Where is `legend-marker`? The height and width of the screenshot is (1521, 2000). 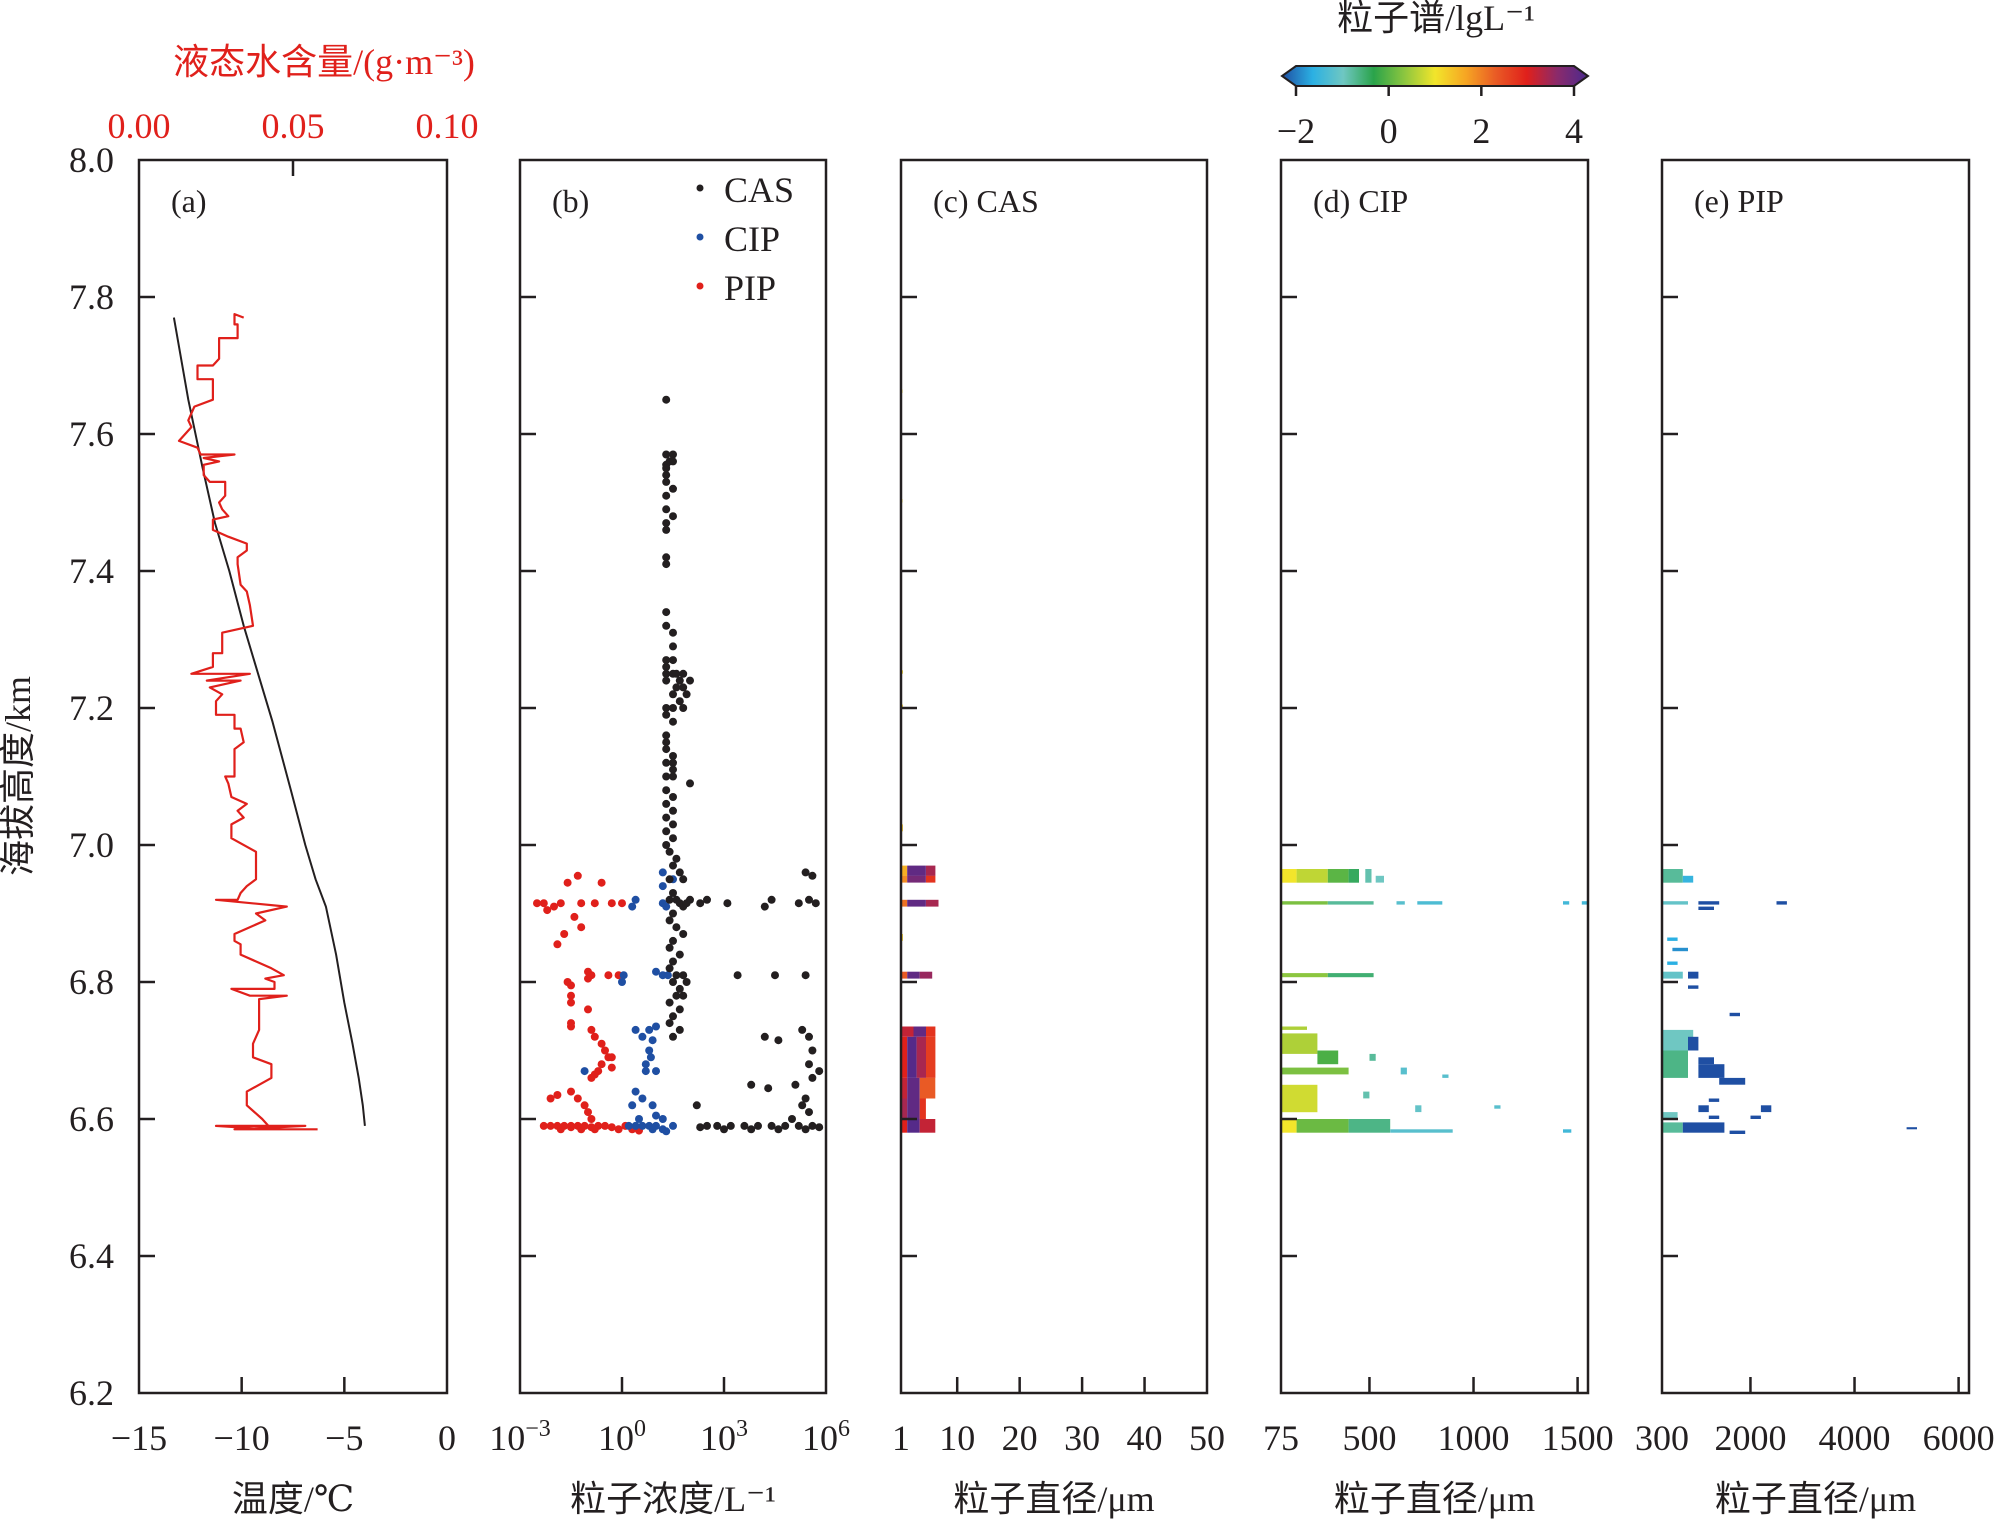
legend-marker is located at coordinates (700, 188).